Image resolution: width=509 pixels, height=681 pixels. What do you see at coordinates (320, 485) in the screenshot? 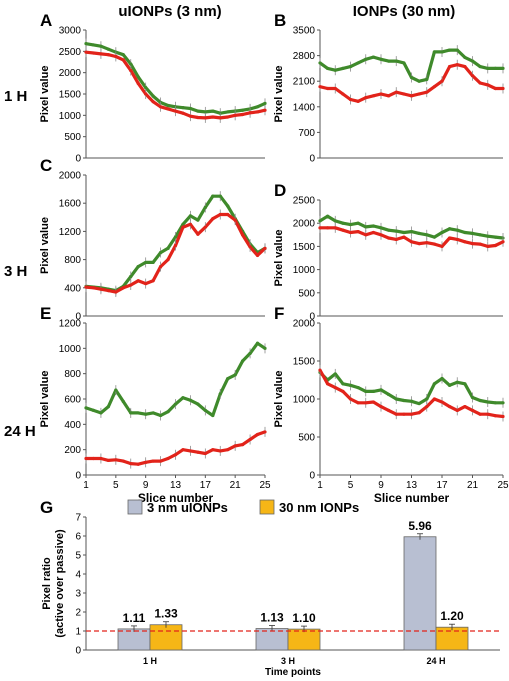
I see `x-tick-label: 1` at bounding box center [320, 485].